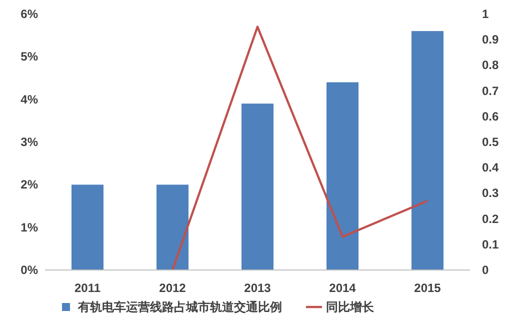 This screenshot has height=323, width=519. I want to click on y-tick-label: 0%, so click(29, 270).